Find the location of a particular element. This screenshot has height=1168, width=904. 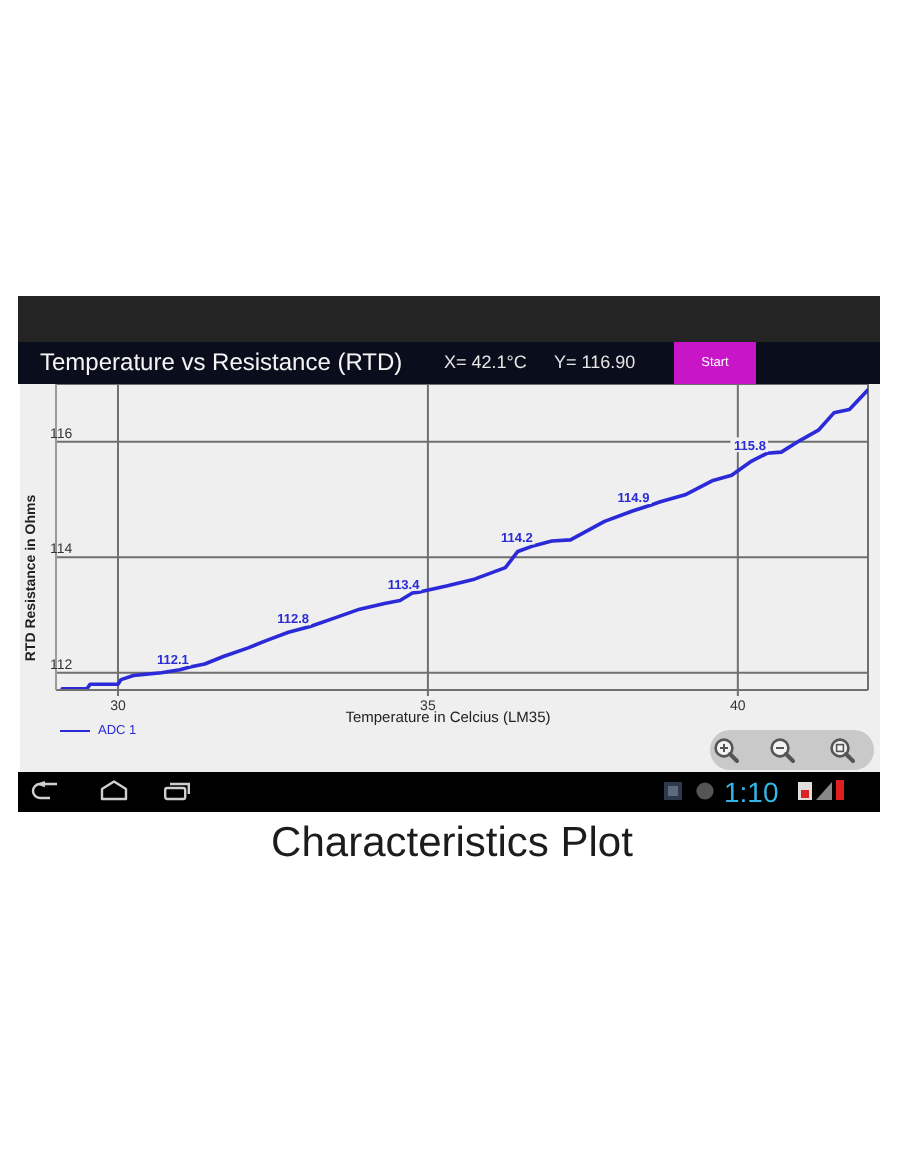

text: X= 42.1°C is located at coordinates (485, 363).